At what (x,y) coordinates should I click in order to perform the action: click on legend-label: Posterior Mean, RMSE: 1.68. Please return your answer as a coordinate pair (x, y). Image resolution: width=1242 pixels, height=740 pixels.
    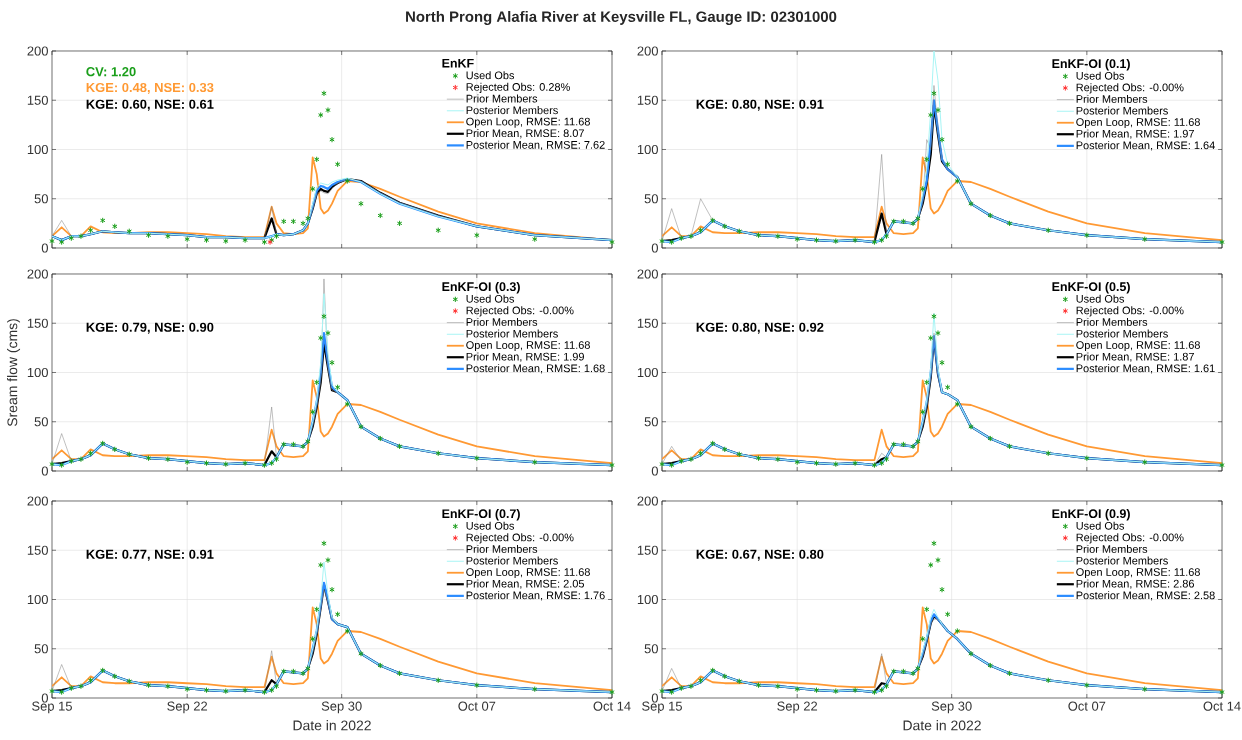
    Looking at the image, I should click on (535, 369).